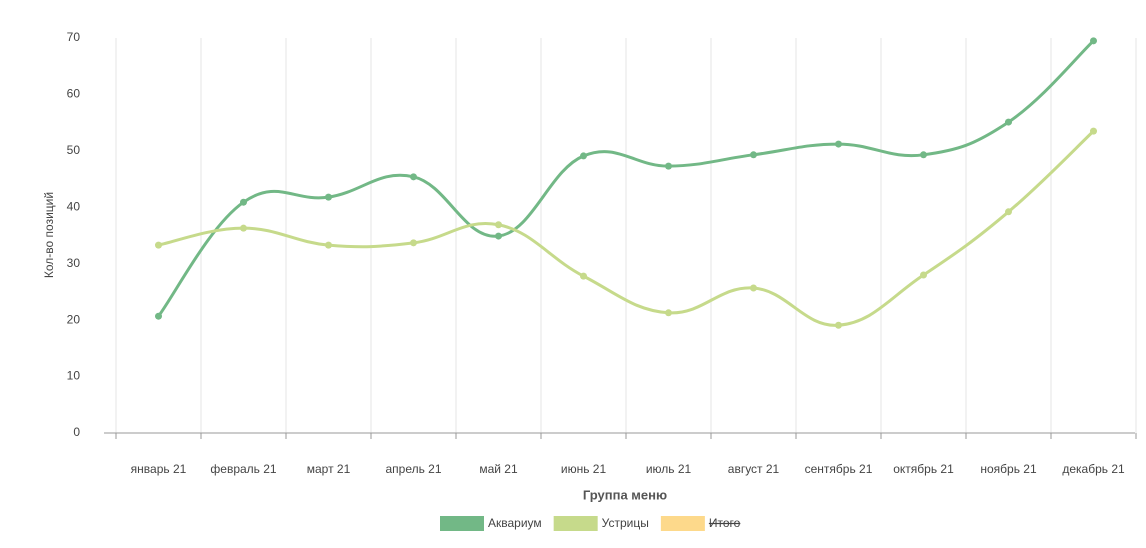 The image size is (1146, 548). I want to click on x-tick-label: май 21, so click(498, 469).